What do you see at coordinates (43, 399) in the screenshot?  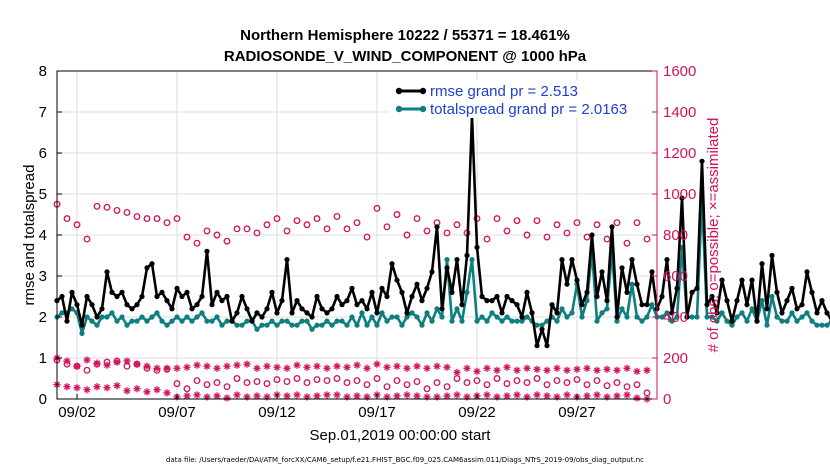 I see `y-left-tick-label: 0` at bounding box center [43, 399].